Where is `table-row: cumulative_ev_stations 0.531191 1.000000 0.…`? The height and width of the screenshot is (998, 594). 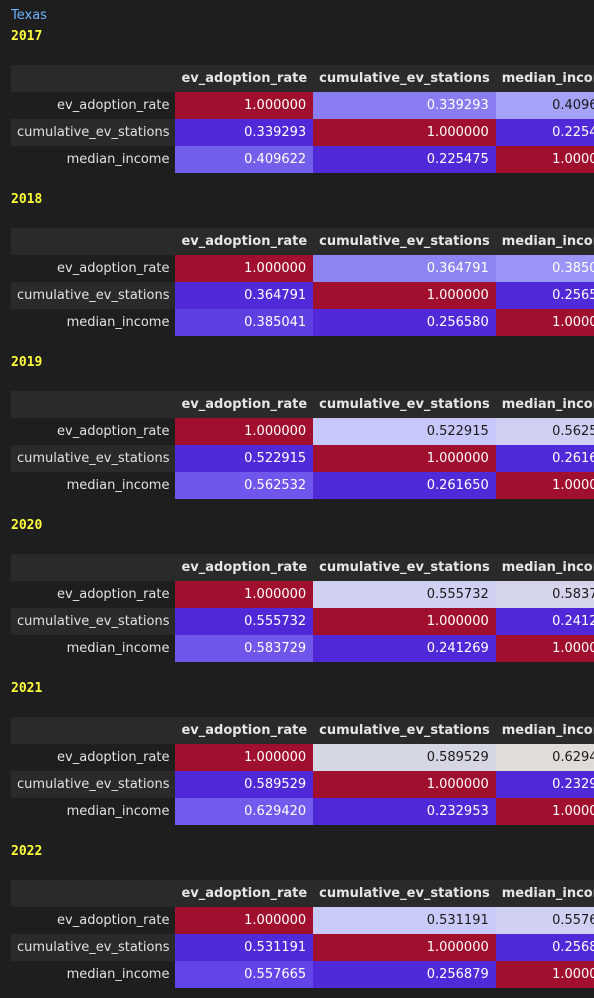
table-row: cumulative_ev_stations 0.531191 1.000000 0.… is located at coordinates (302, 947).